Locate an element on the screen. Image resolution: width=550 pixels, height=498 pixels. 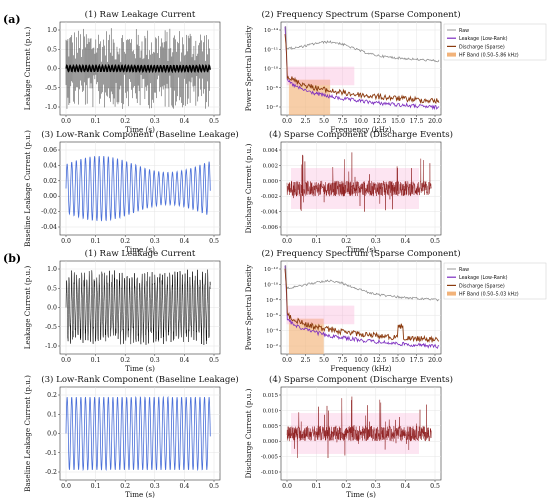
s0-p3-xlabel: Time (s) is located at coordinates (361, 249).